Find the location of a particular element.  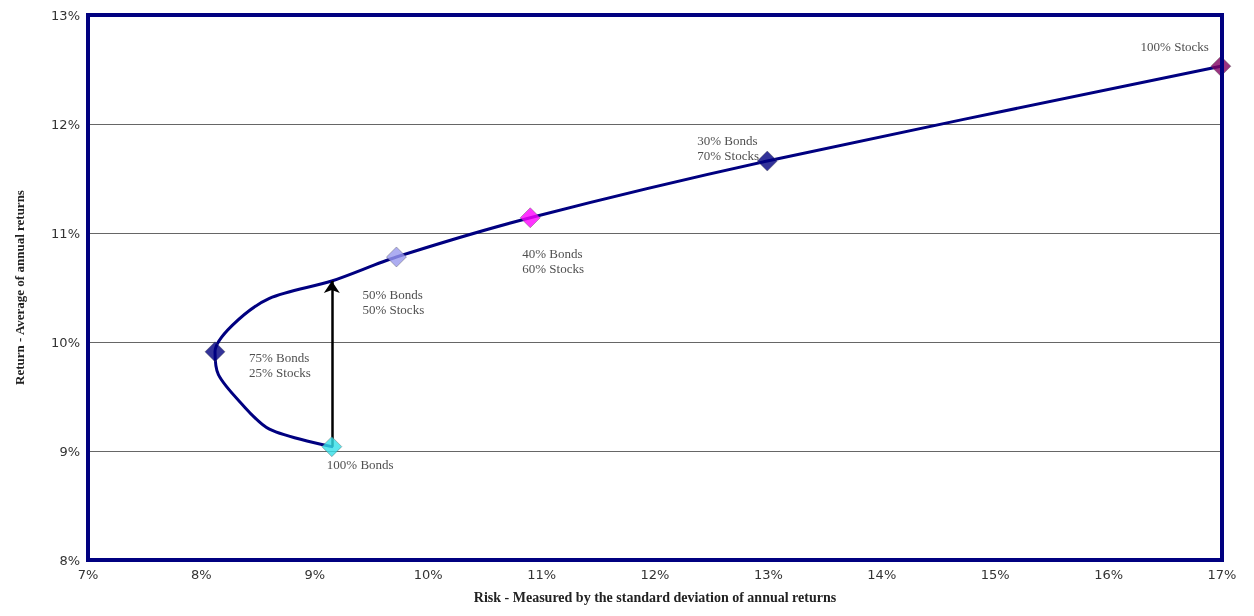

annotation: 50% Bonds 50% Stocks is located at coordinates (393, 301).